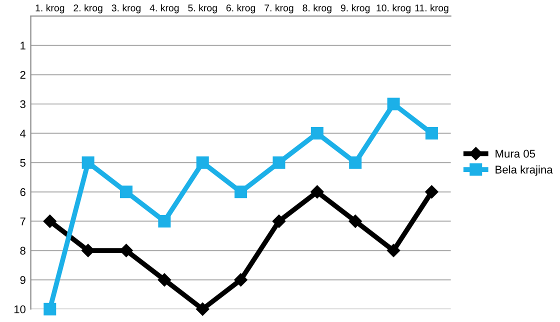  Describe the element at coordinates (279, 9) in the screenshot. I see `x-tick-label: 7. krog` at that location.